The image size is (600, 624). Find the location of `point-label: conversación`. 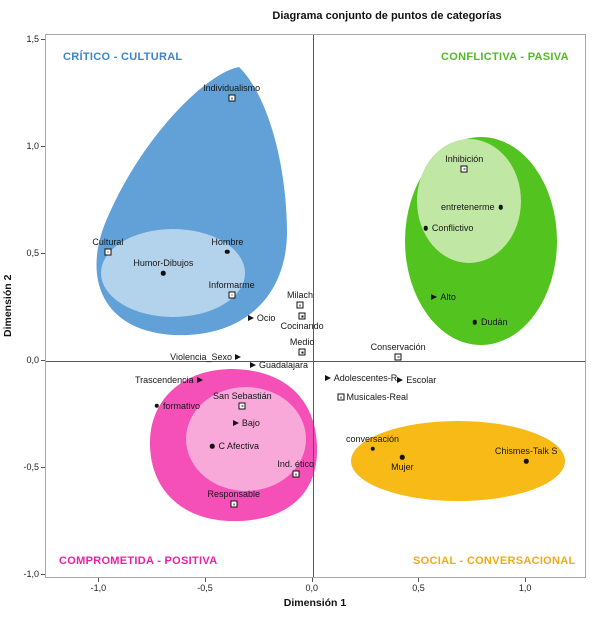

point-label: conversación is located at coordinates (373, 438).